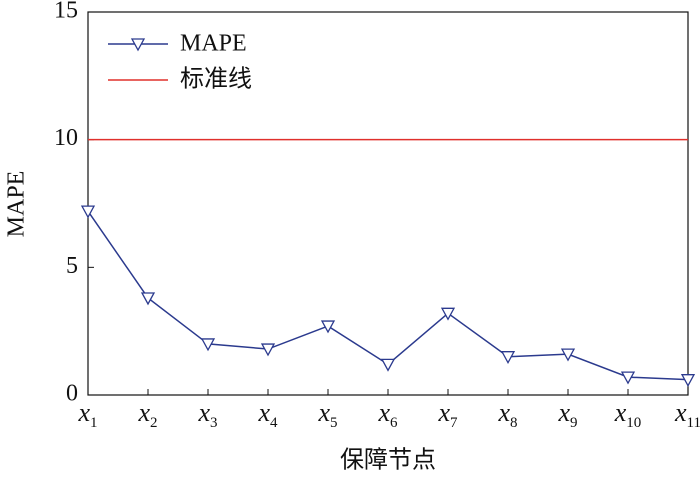 This screenshot has height=478, width=700. What do you see at coordinates (17, 204) in the screenshot?
I see `y-axis-label: MAPE` at bounding box center [17, 204].